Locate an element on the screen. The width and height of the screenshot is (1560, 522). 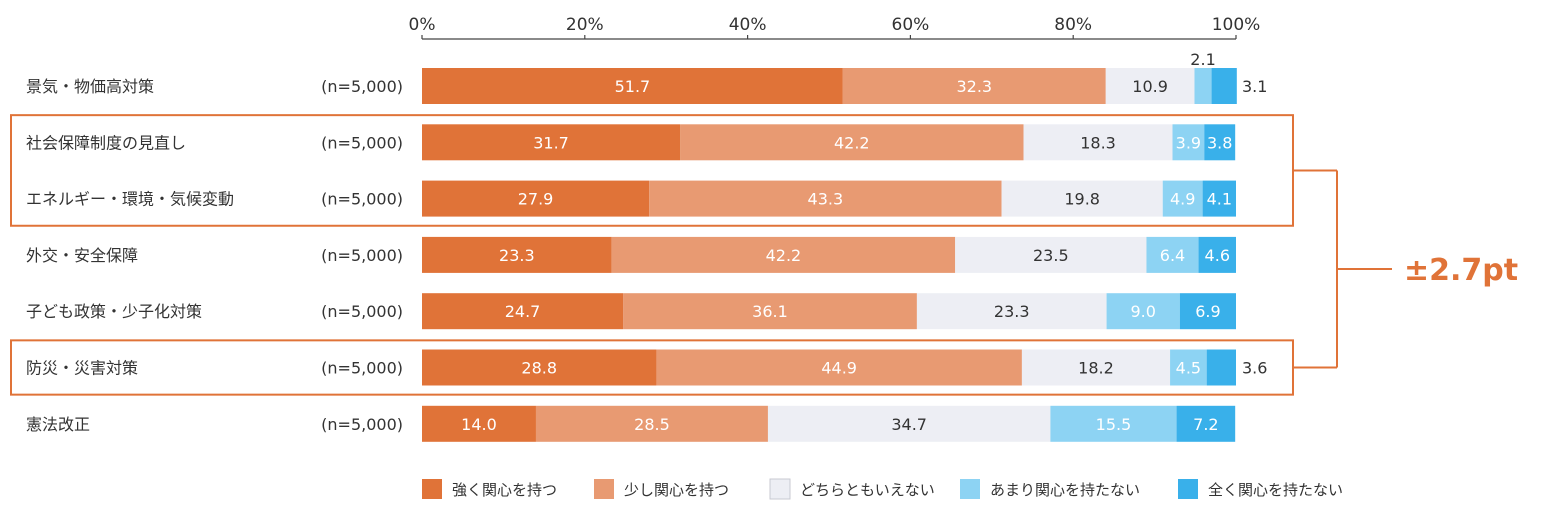
data-label: 3.1 is located at coordinates (1254, 86).